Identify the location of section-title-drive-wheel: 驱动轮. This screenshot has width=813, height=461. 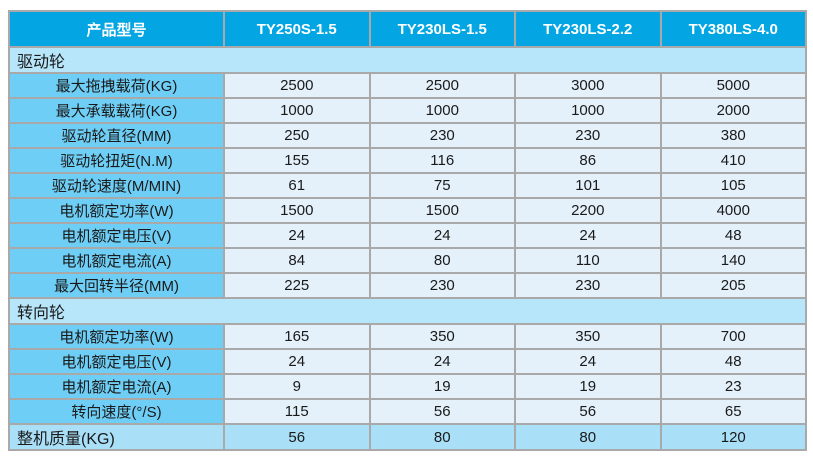
(407, 60).